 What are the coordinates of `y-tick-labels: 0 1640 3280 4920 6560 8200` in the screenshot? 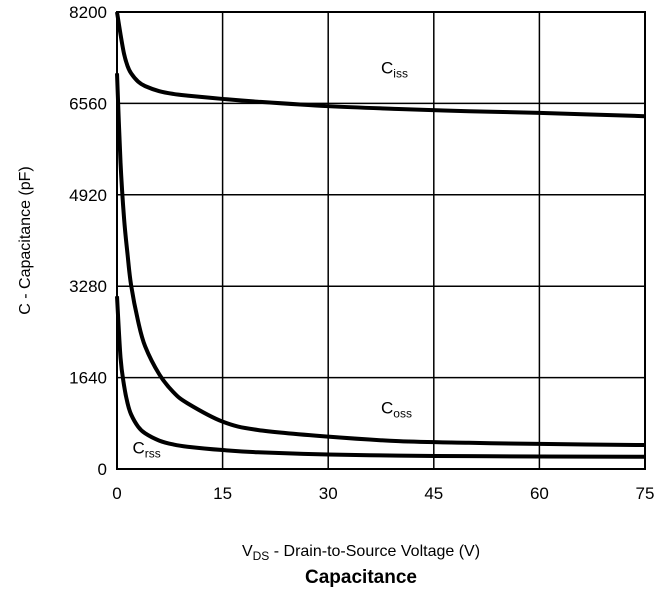 It's located at (88, 241).